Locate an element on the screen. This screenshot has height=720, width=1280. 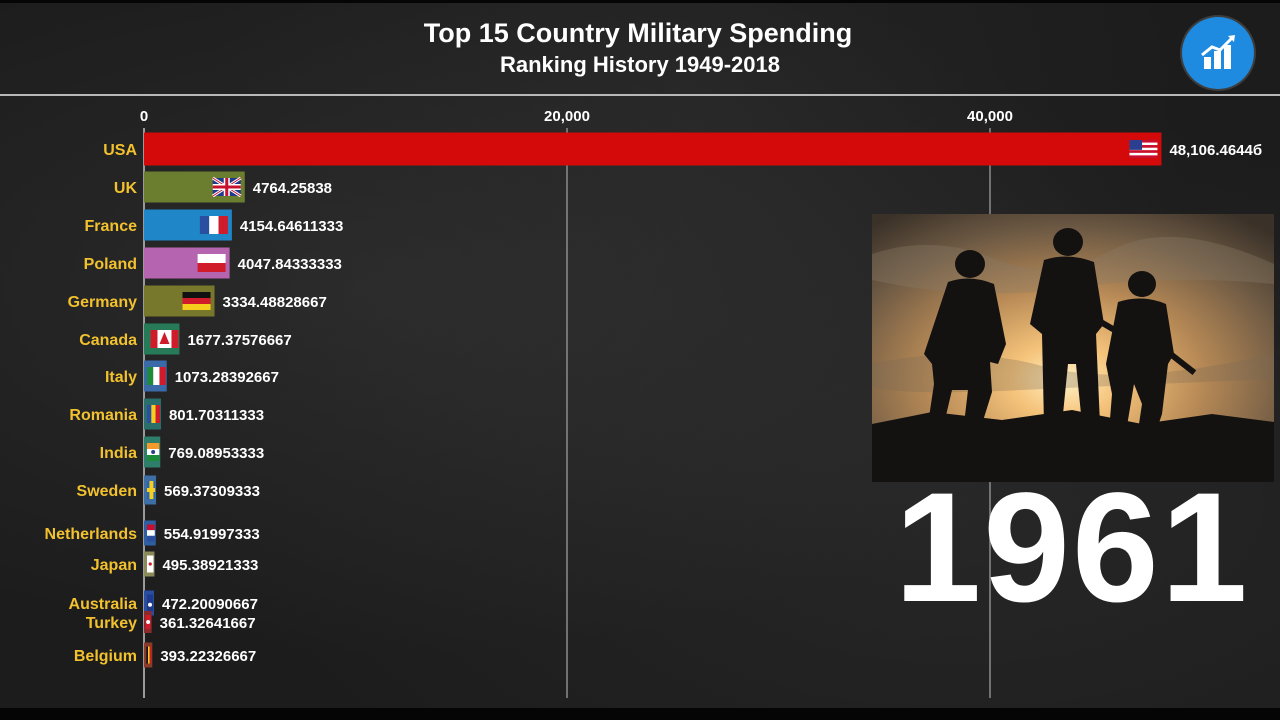
bar is located at coordinates (653, 149).